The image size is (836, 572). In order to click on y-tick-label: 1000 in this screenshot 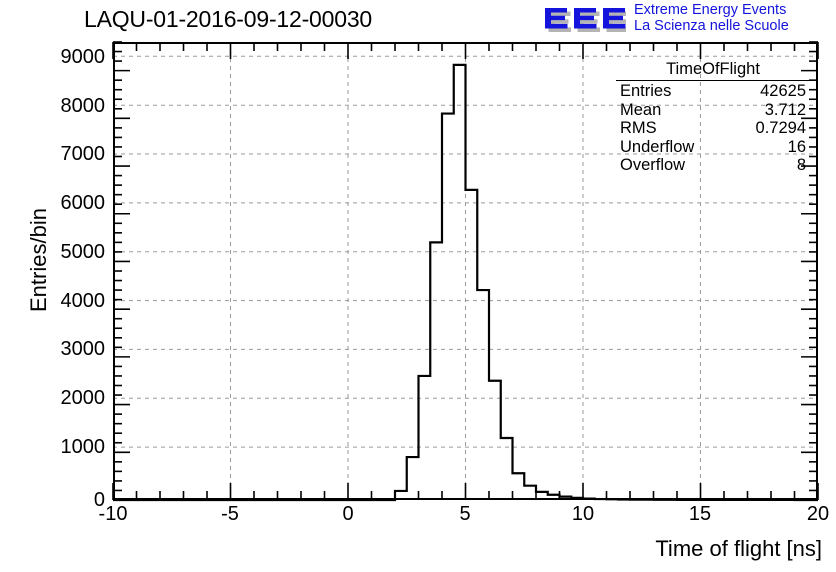, I will do `click(83, 447)`.